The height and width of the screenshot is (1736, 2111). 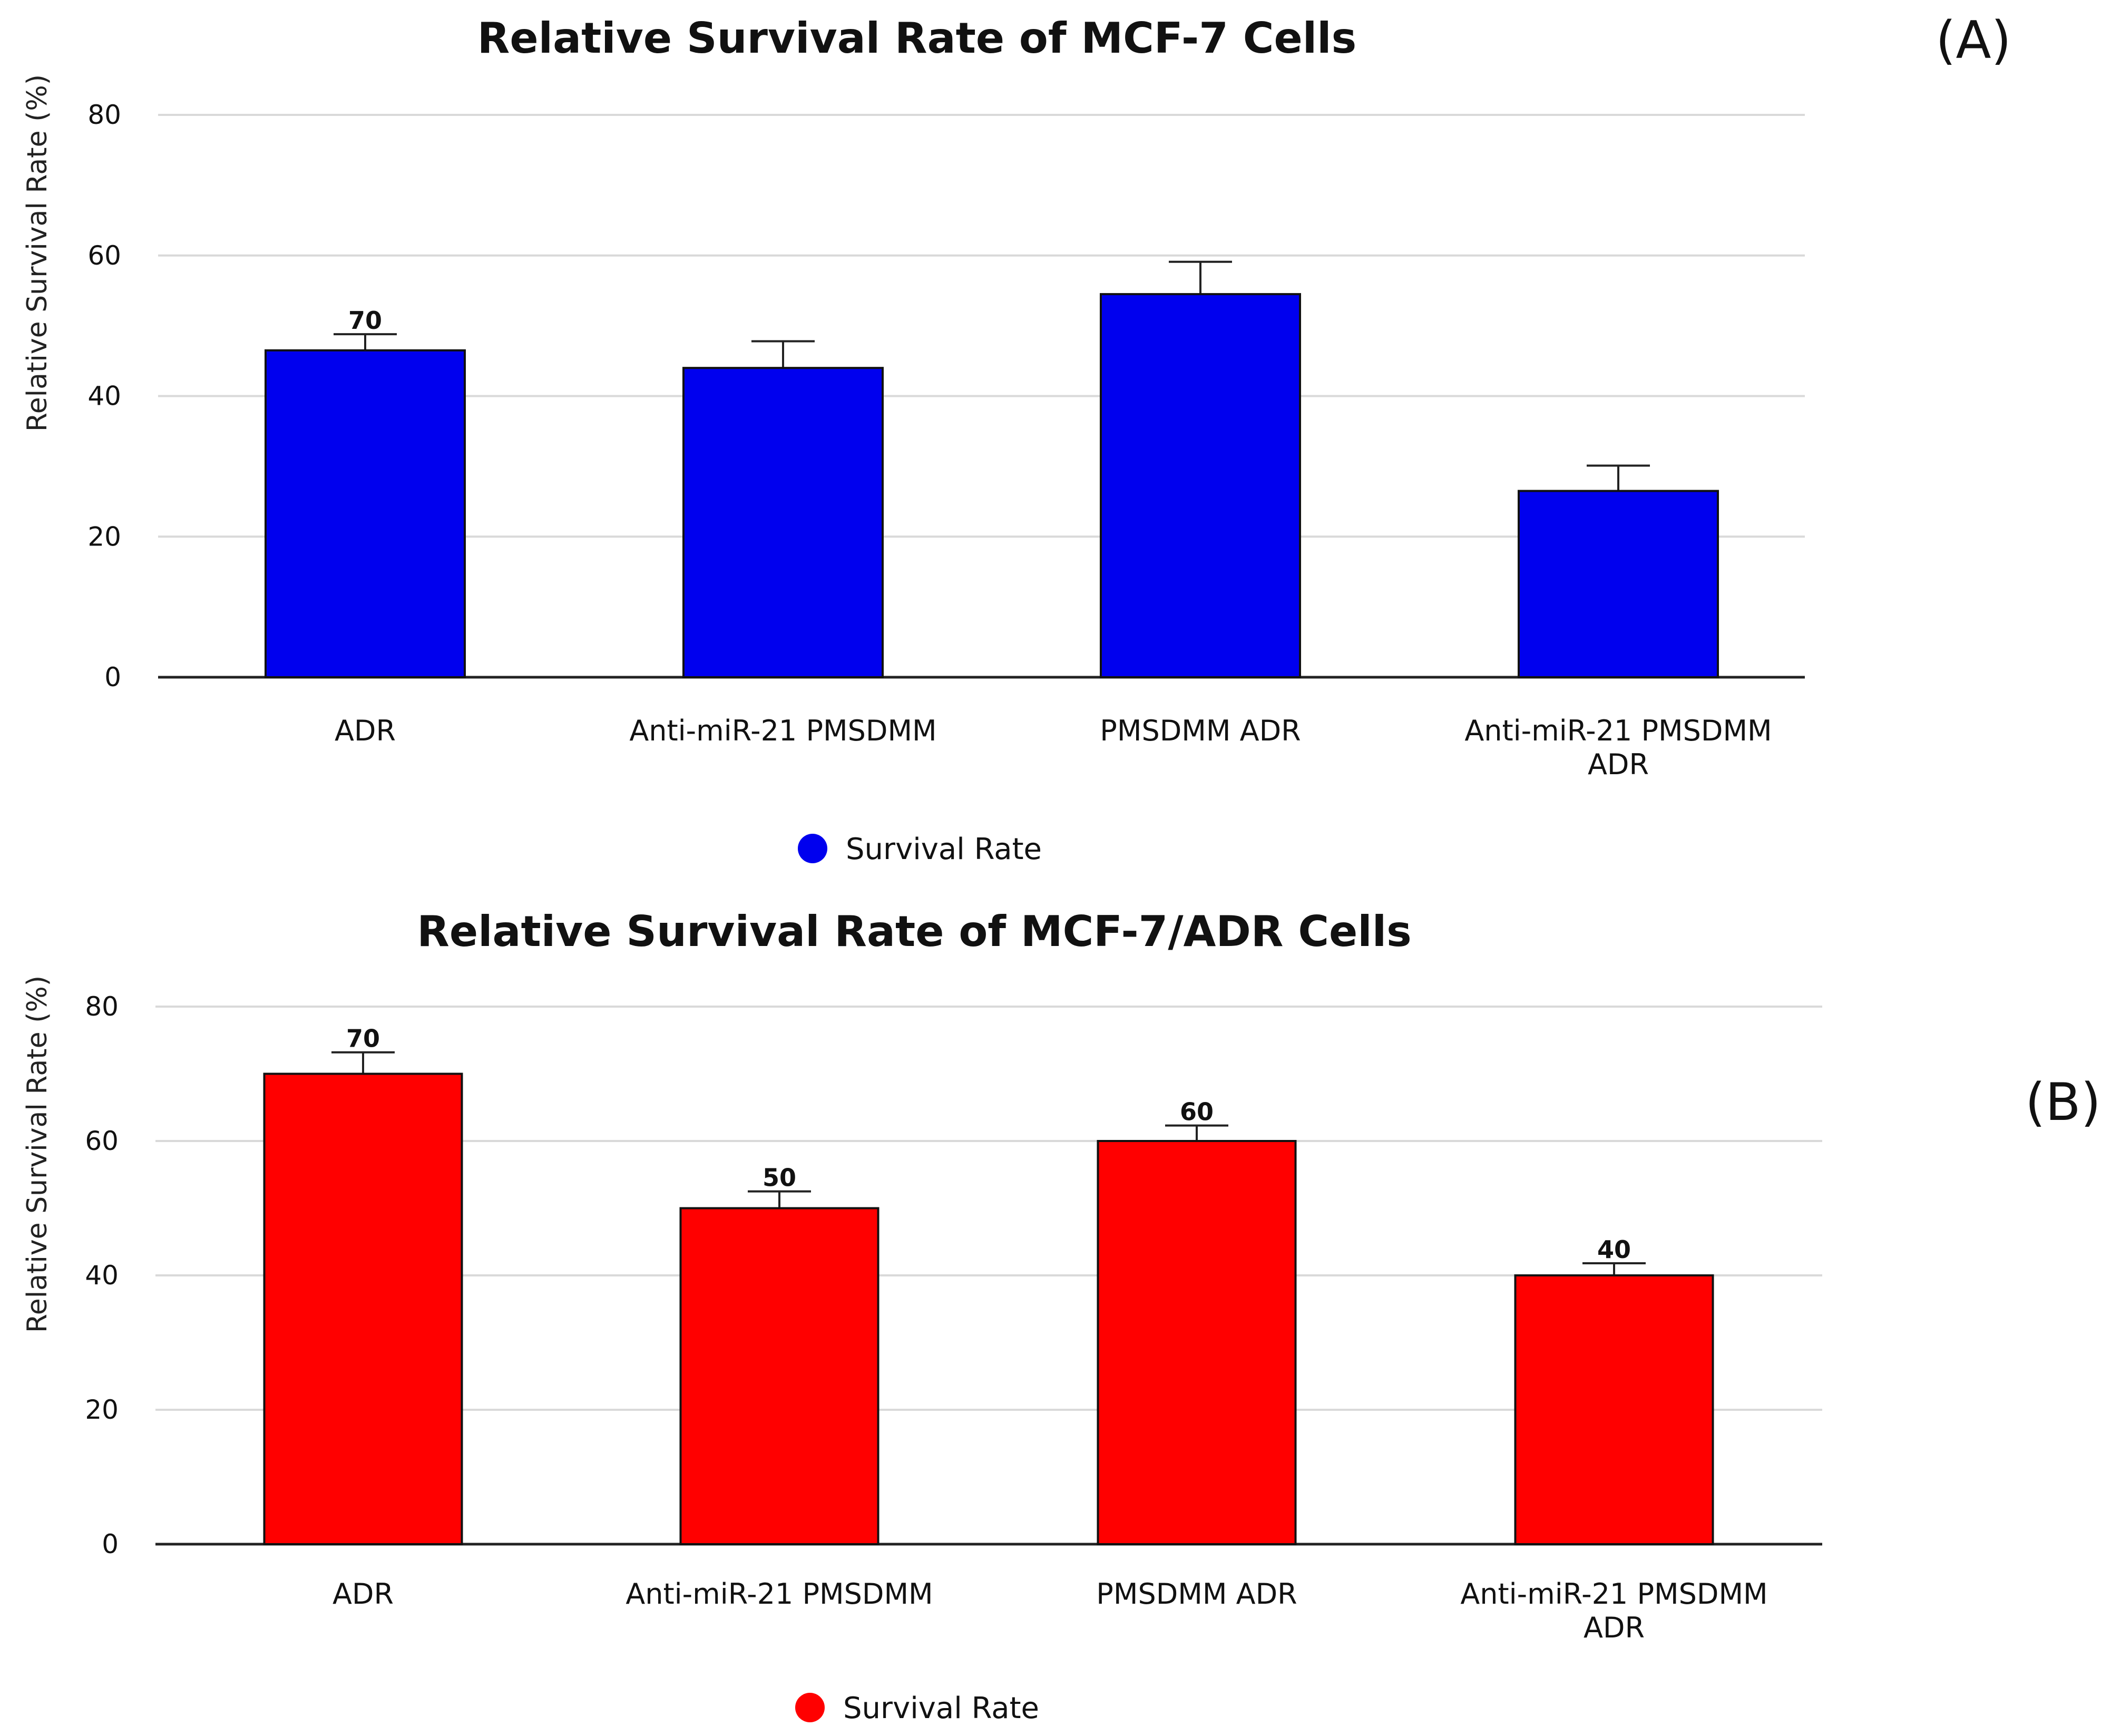 I want to click on chart-b-legend-marker, so click(x=810, y=1707).